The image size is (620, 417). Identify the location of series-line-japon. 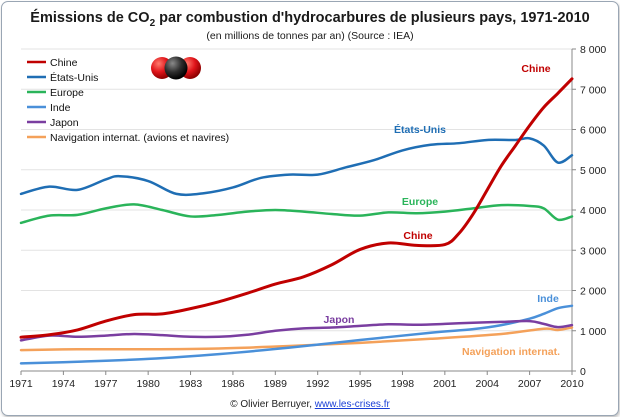
(296, 330).